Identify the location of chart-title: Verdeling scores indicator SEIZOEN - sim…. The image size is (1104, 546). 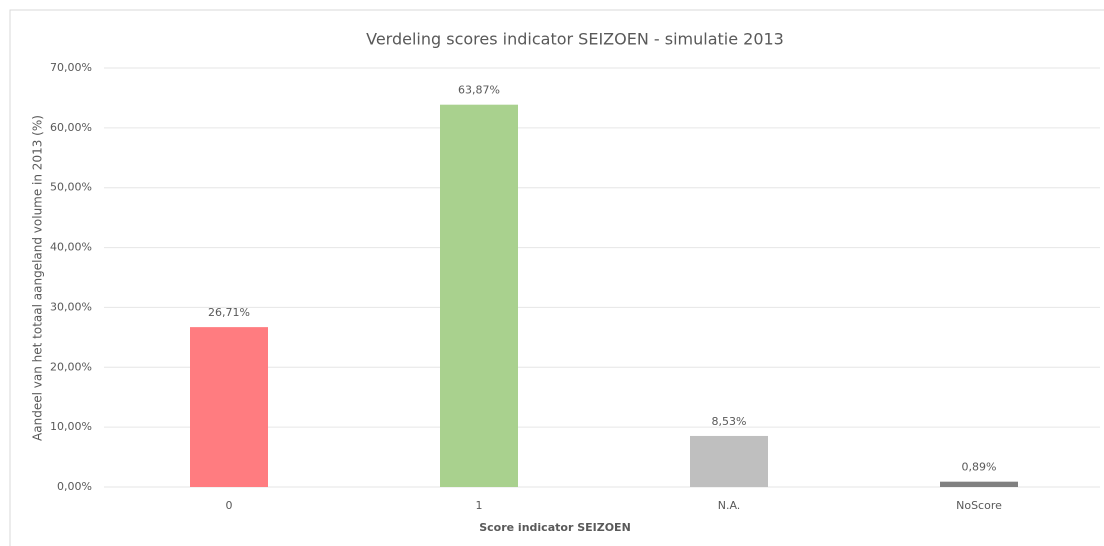
(575, 39).